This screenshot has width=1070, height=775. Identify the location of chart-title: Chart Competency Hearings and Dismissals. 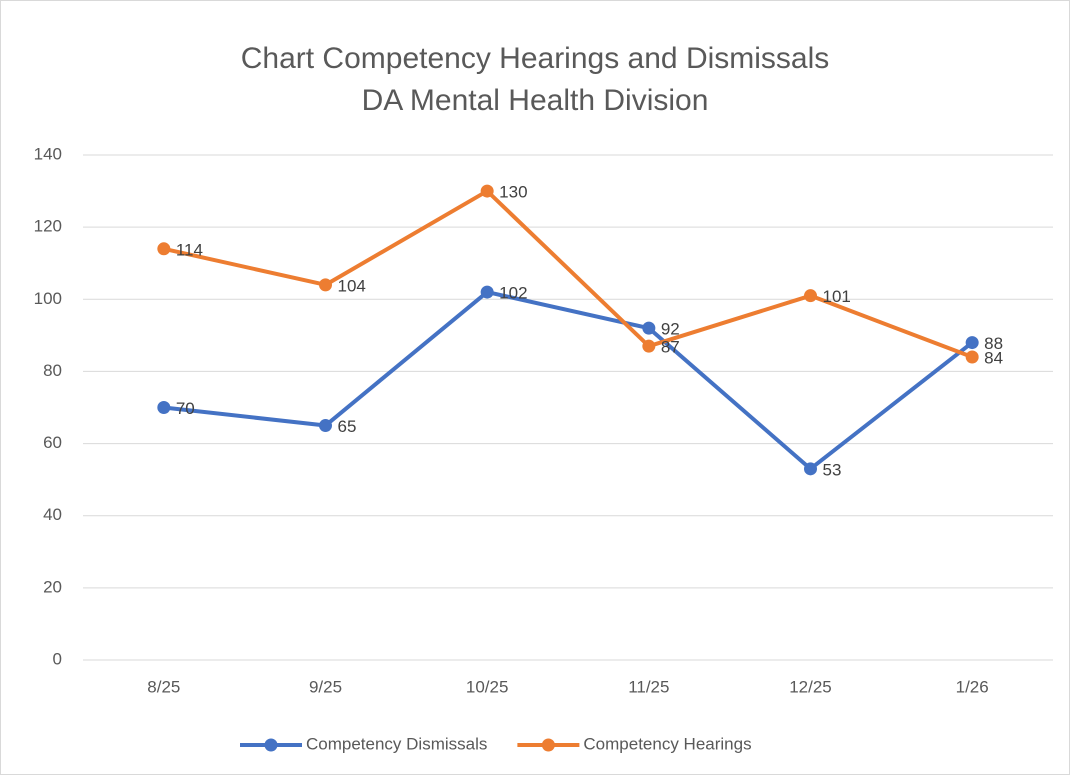
(535, 58).